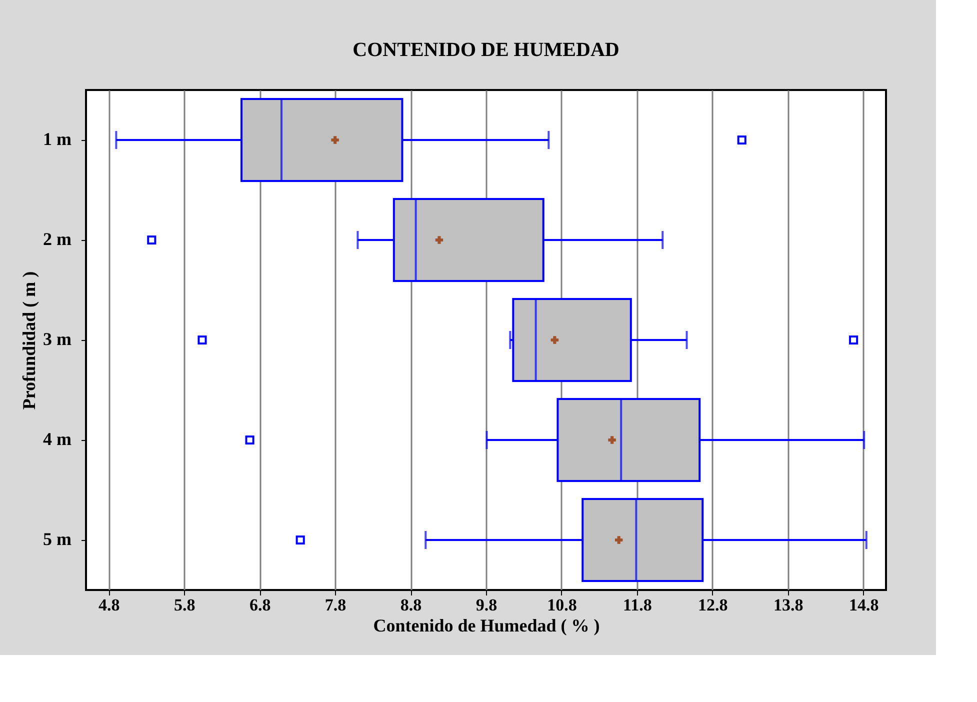  I want to click on x-tick-label: 4.8, so click(109, 605).